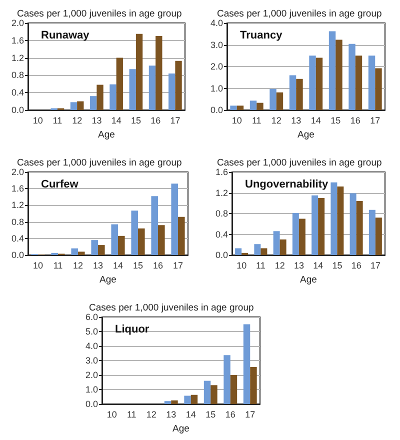 The image size is (400, 440). Describe the element at coordinates (262, 36) in the screenshot. I see `text: Truancy` at that location.